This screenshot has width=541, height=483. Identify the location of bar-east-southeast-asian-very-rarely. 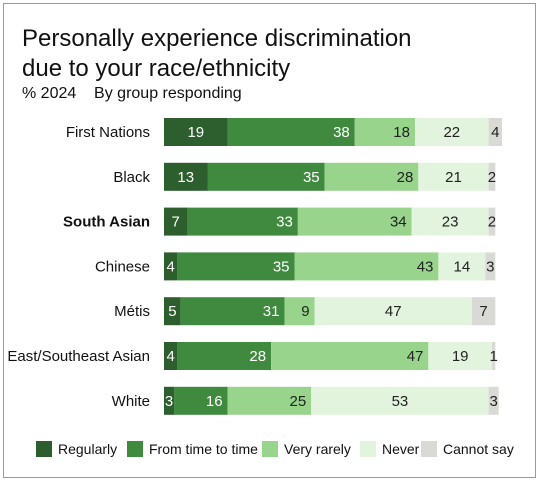
(350, 356).